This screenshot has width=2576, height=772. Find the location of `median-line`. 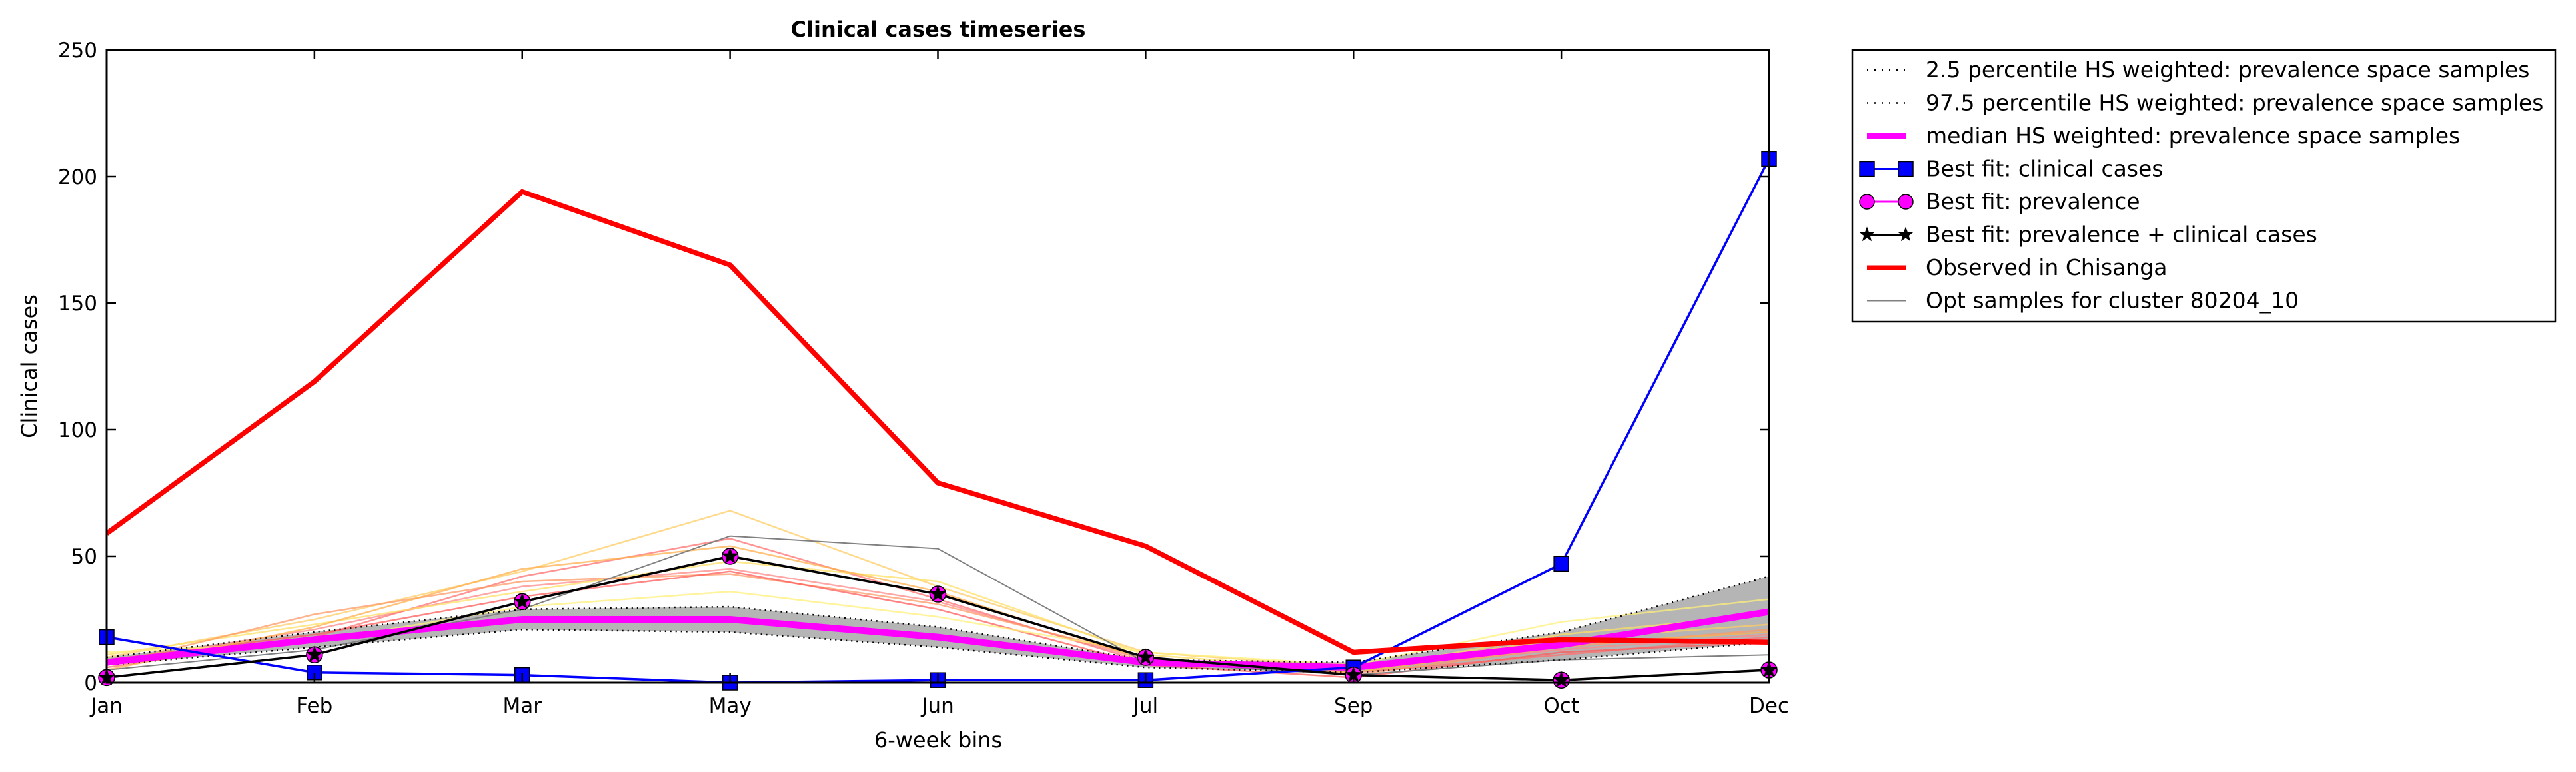

median-line is located at coordinates (938, 639).